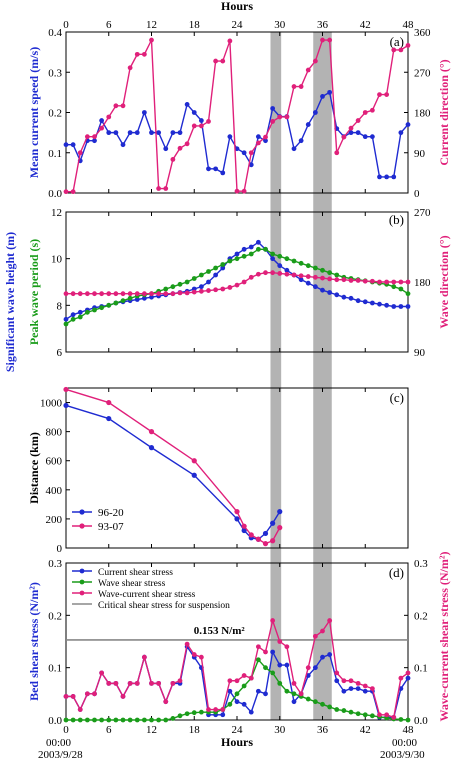  What do you see at coordinates (55, 721) in the screenshot?
I see `y-tick-label: 0.0` at bounding box center [55, 721].